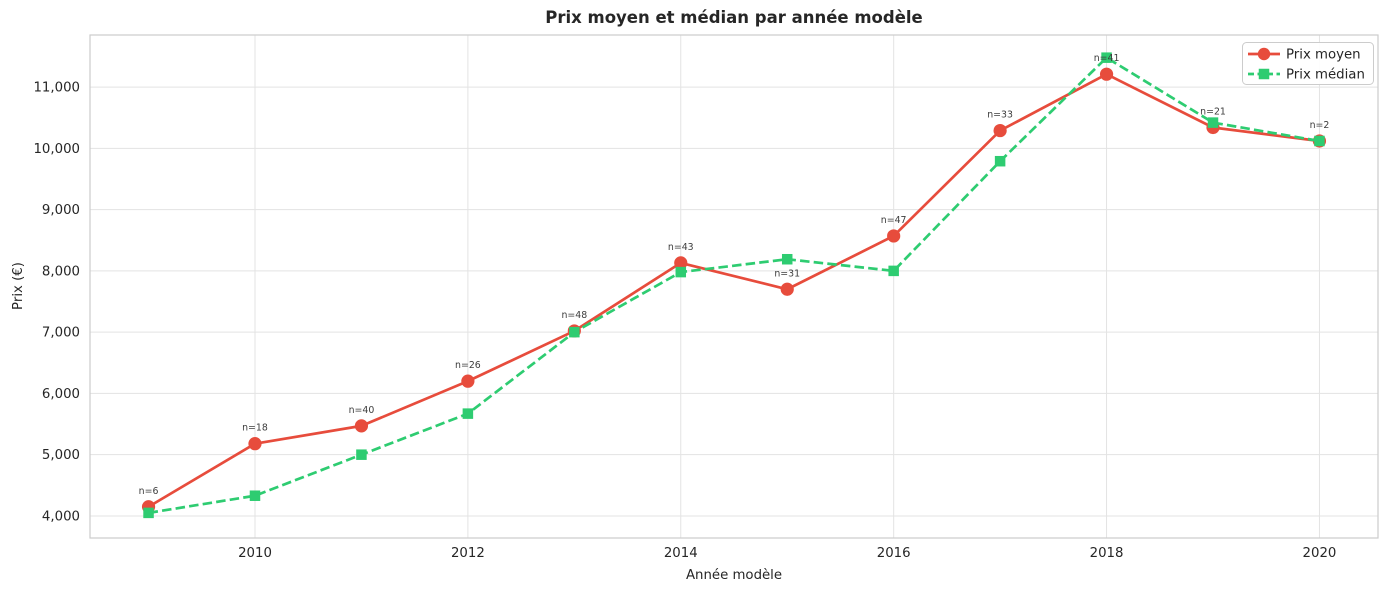  What do you see at coordinates (255, 553) in the screenshot?
I see `x-tick-label-2010: 2010` at bounding box center [255, 553].